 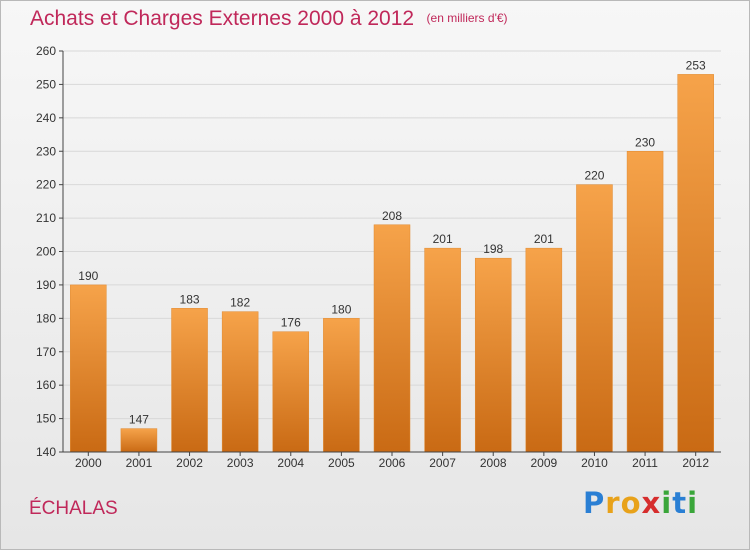 I want to click on y-tick-label: 250, so click(x=46, y=84).